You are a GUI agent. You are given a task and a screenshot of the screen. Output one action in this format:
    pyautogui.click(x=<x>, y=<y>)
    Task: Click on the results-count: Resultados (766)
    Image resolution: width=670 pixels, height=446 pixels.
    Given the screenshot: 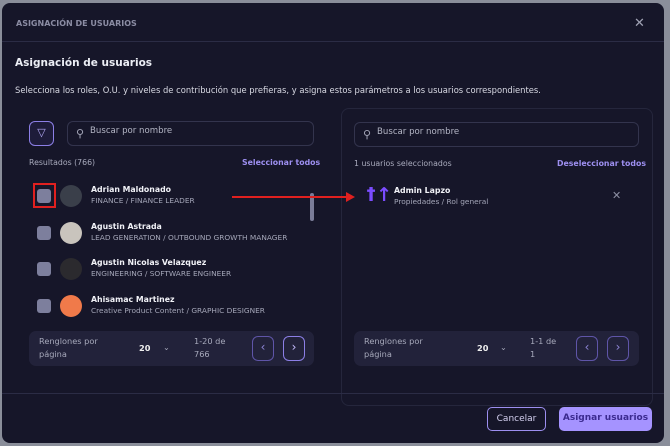 What is the action you would take?
    pyautogui.click(x=62, y=162)
    